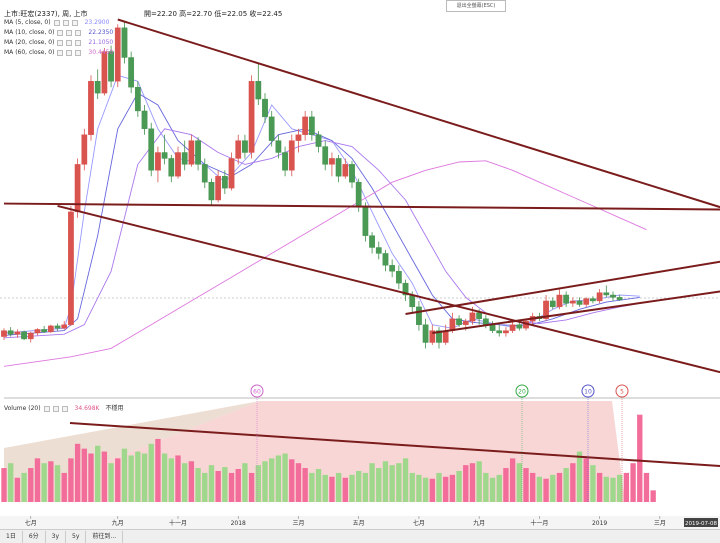 The height and width of the screenshot is (543, 720). What do you see at coordinates (419, 523) in the screenshot?
I see `x-tick-label: 七月` at bounding box center [419, 523].